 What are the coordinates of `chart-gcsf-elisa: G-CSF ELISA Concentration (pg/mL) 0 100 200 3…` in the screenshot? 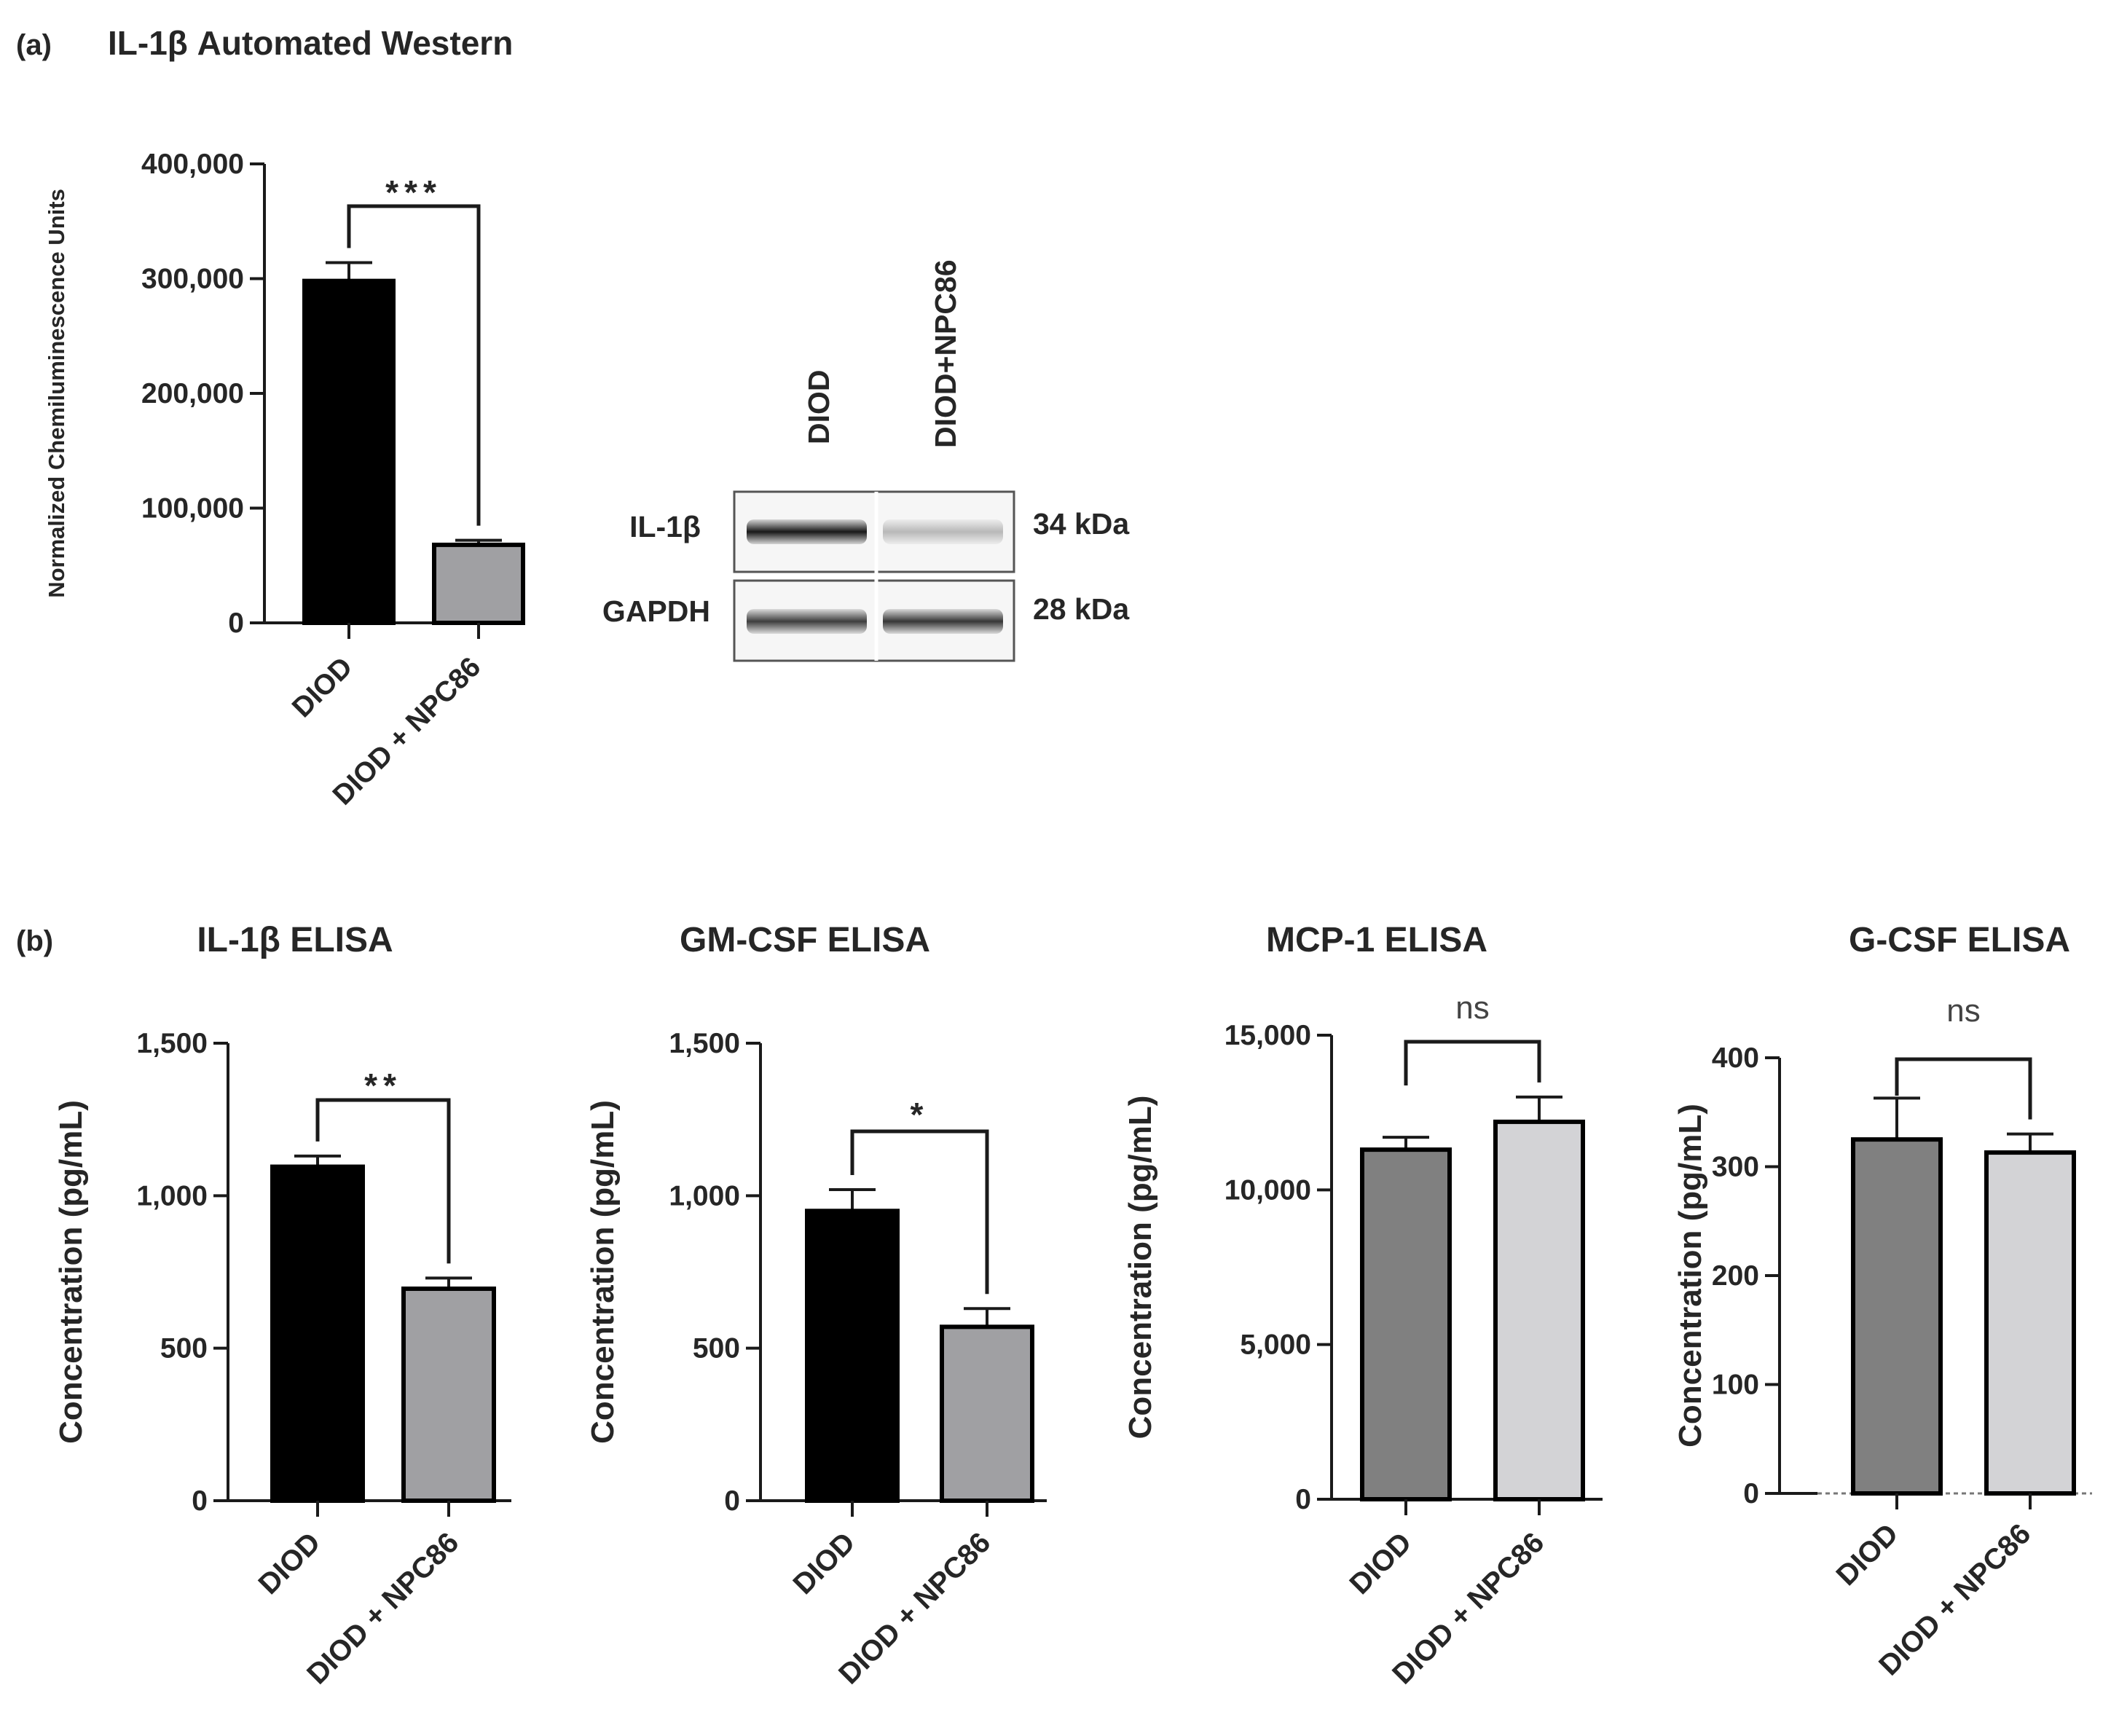 It's located at (1882, 1301).